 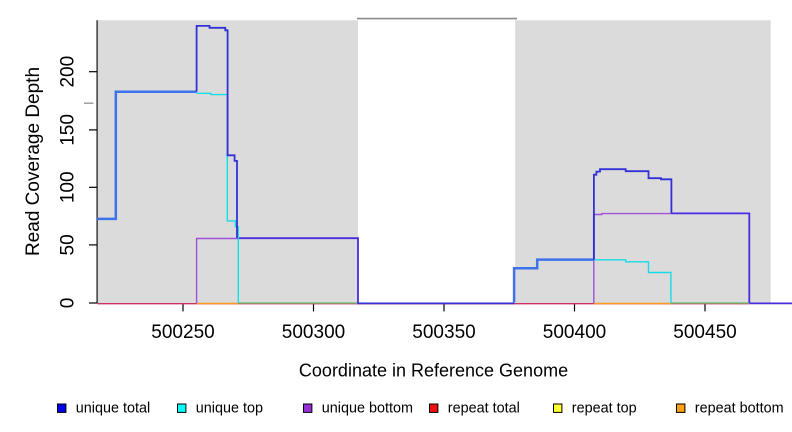 I want to click on svg-text: unique bottom, so click(x=367, y=408).